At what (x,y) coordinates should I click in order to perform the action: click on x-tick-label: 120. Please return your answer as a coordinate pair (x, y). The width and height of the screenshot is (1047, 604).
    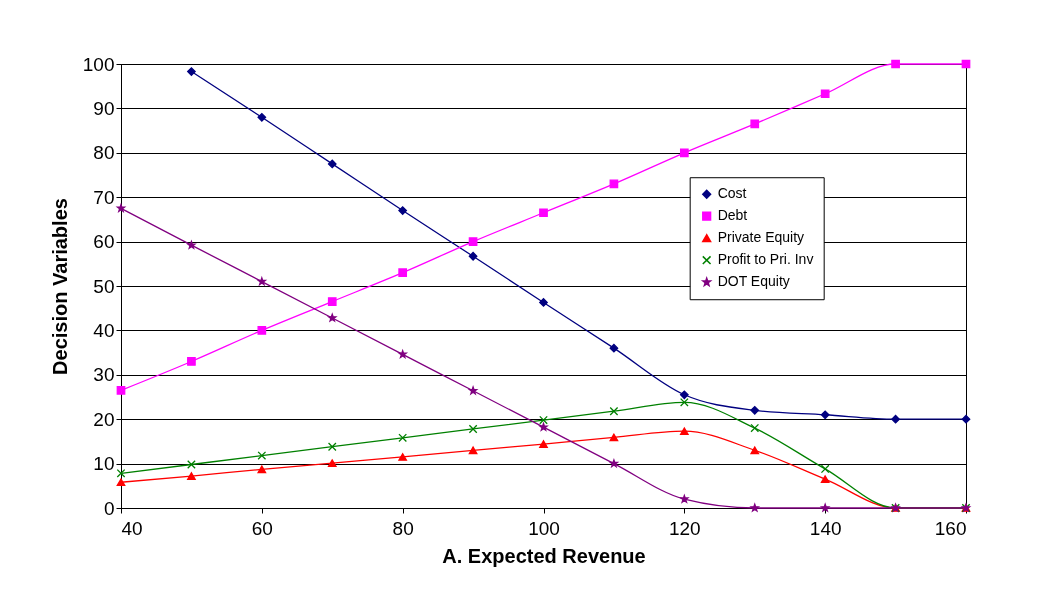
    Looking at the image, I should click on (684, 528).